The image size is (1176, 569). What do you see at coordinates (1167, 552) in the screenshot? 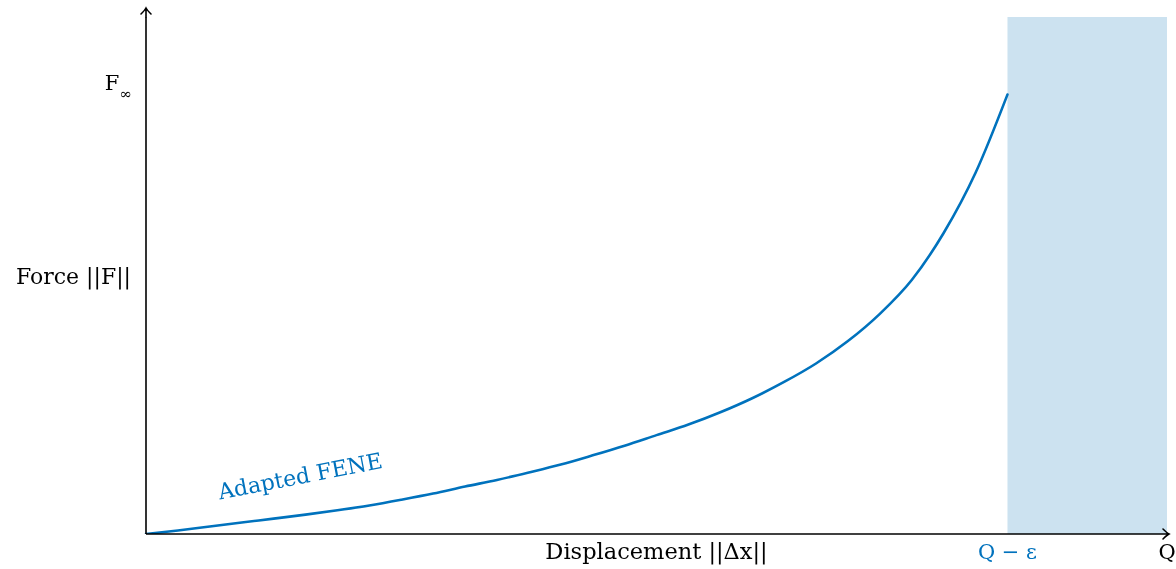
I see `x-tick-label: Q` at bounding box center [1167, 552].